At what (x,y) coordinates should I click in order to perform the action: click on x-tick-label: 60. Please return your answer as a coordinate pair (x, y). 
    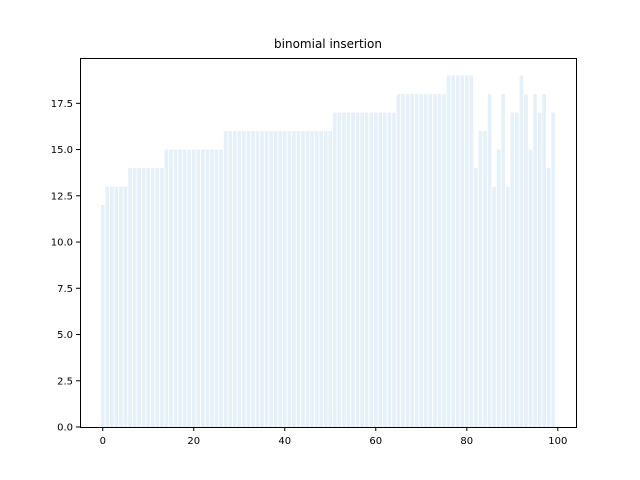
    Looking at the image, I should click on (375, 441).